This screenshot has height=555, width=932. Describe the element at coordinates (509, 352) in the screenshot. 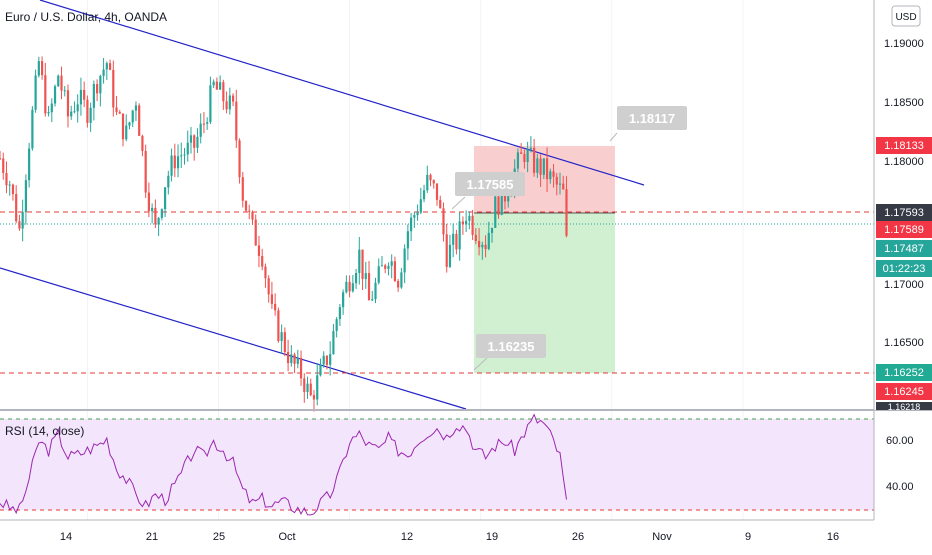

I see `annotation-target: 1.16235` at that location.